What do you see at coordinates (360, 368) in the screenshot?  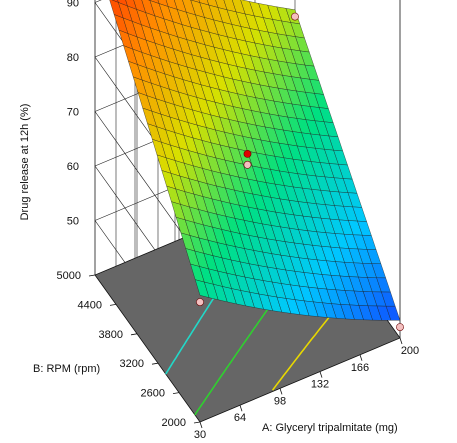 I see `x-tick-label: 166` at bounding box center [360, 368].